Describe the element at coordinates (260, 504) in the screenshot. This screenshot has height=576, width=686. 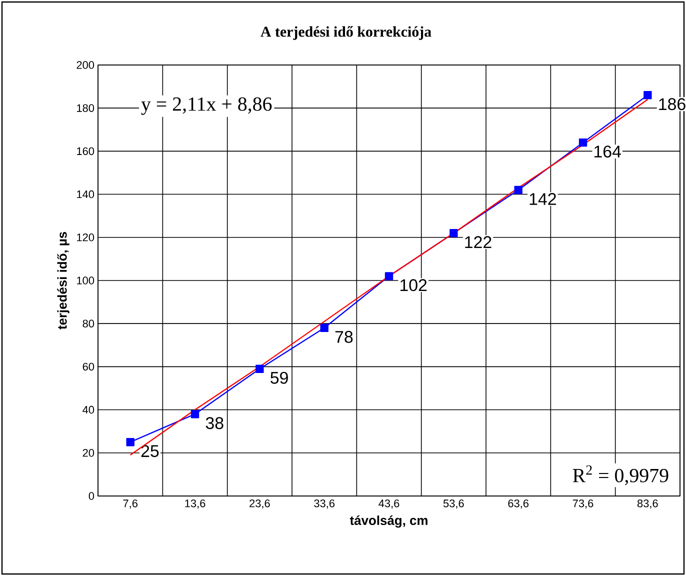
I see `x-tick-label: 23,6` at that location.